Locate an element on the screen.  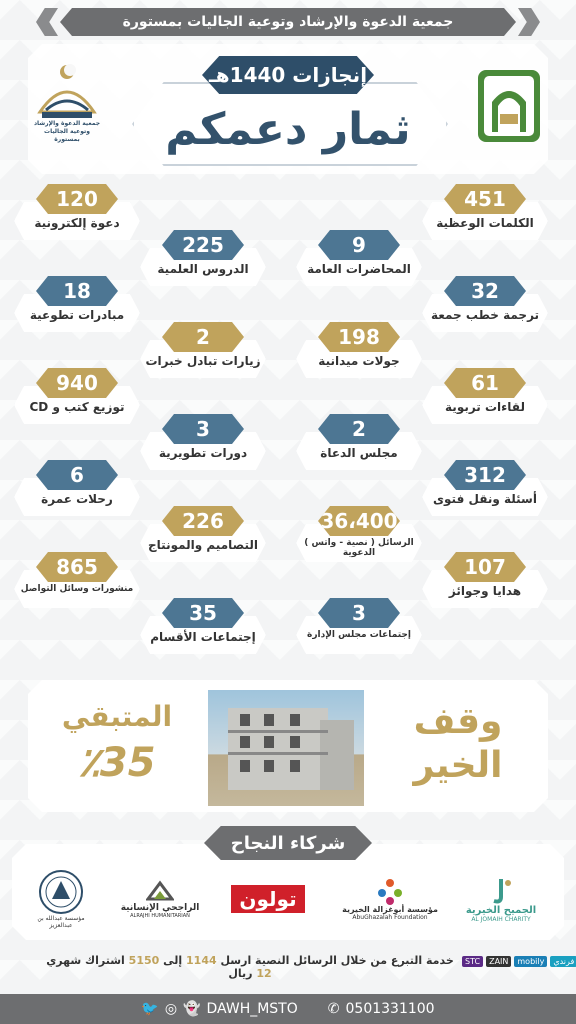
crescent-dome-icon is located at coordinates (67, 91).